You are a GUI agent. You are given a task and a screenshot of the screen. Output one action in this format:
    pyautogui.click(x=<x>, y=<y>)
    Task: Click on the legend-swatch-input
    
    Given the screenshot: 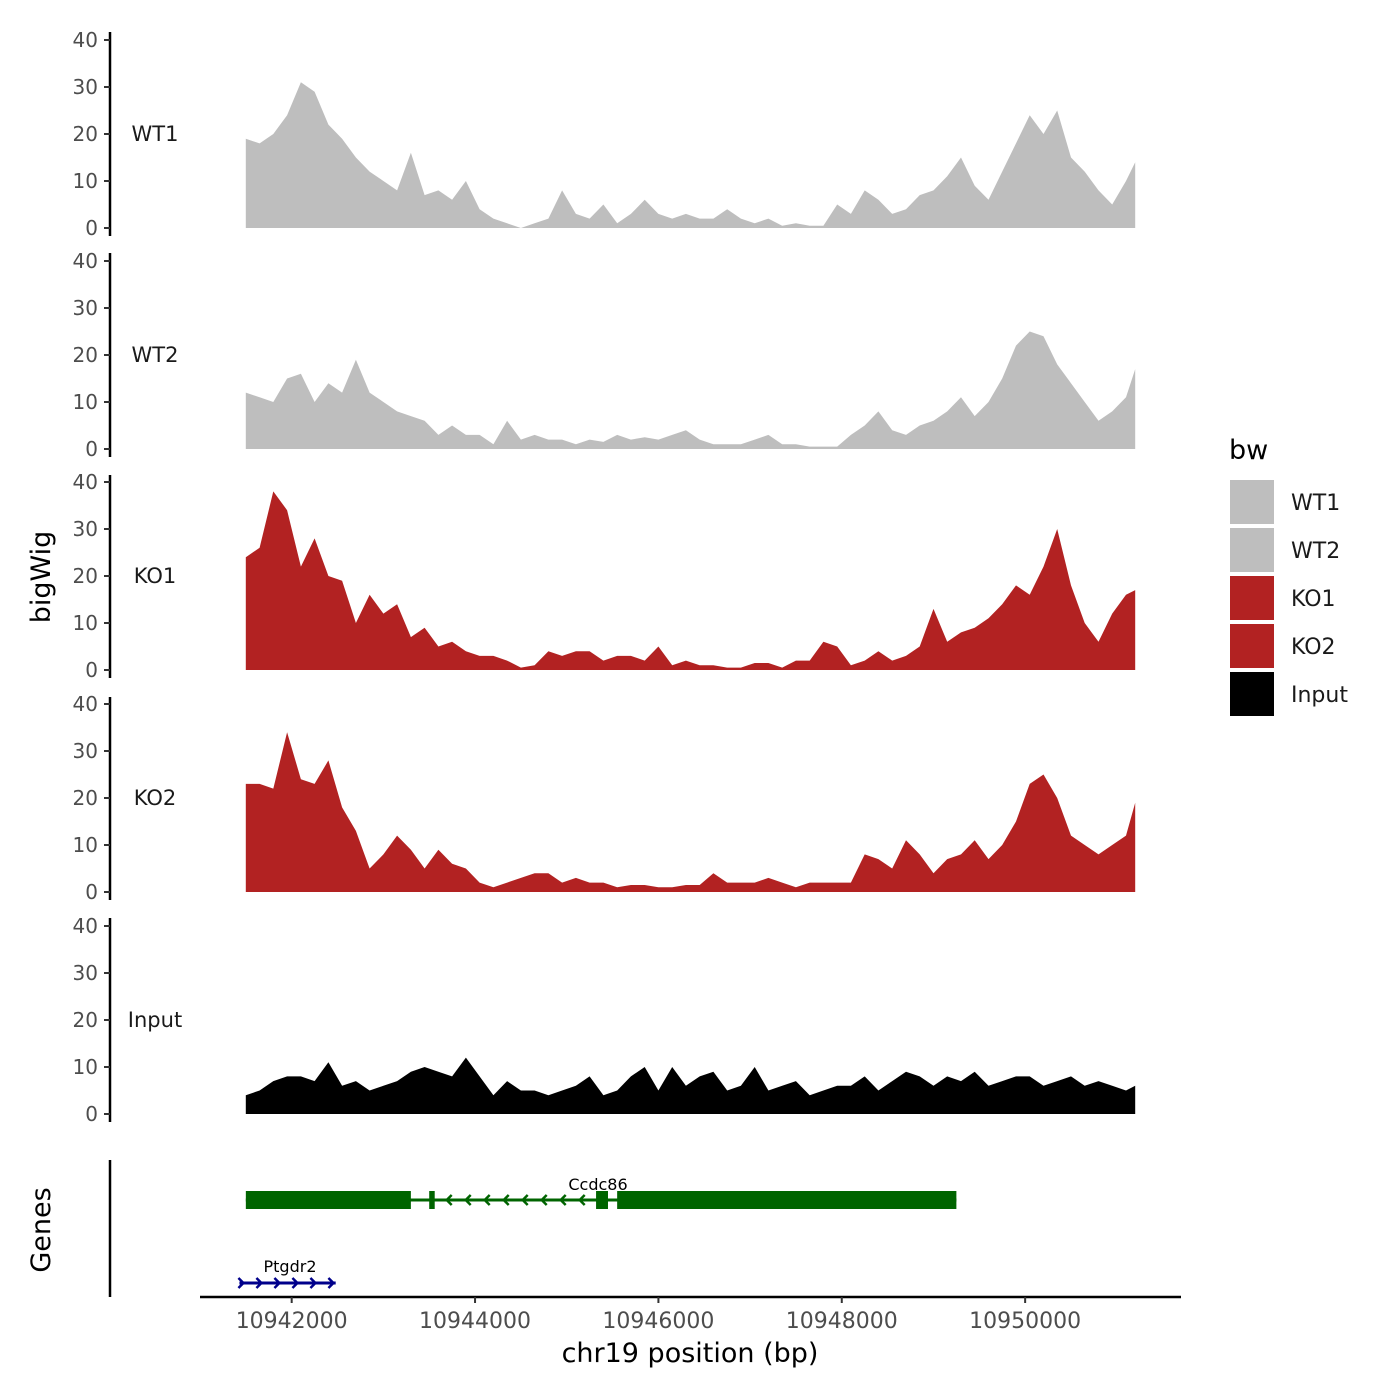 What is the action you would take?
    pyautogui.click(x=1252, y=694)
    